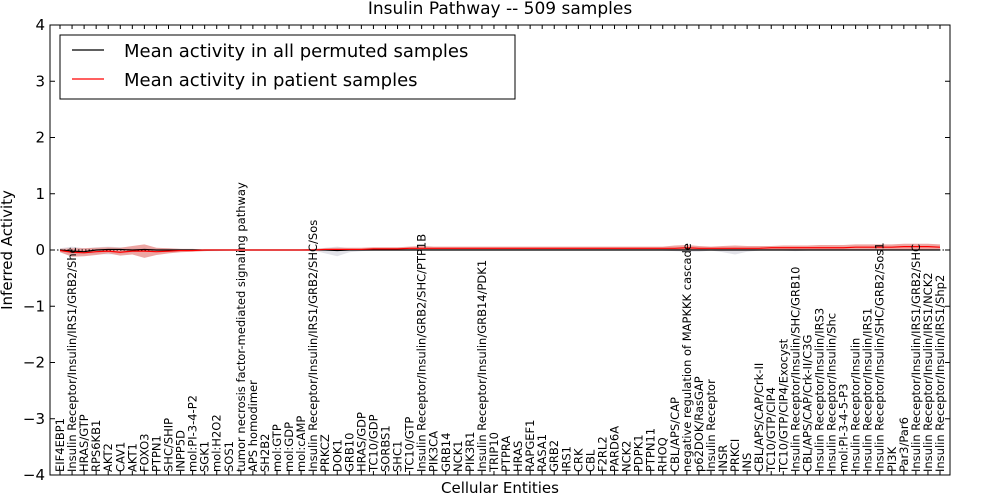 This screenshot has width=1000, height=500. I want to click on x-category-label: CBL/APS/CAP/Crk-II, so click(759, 417).